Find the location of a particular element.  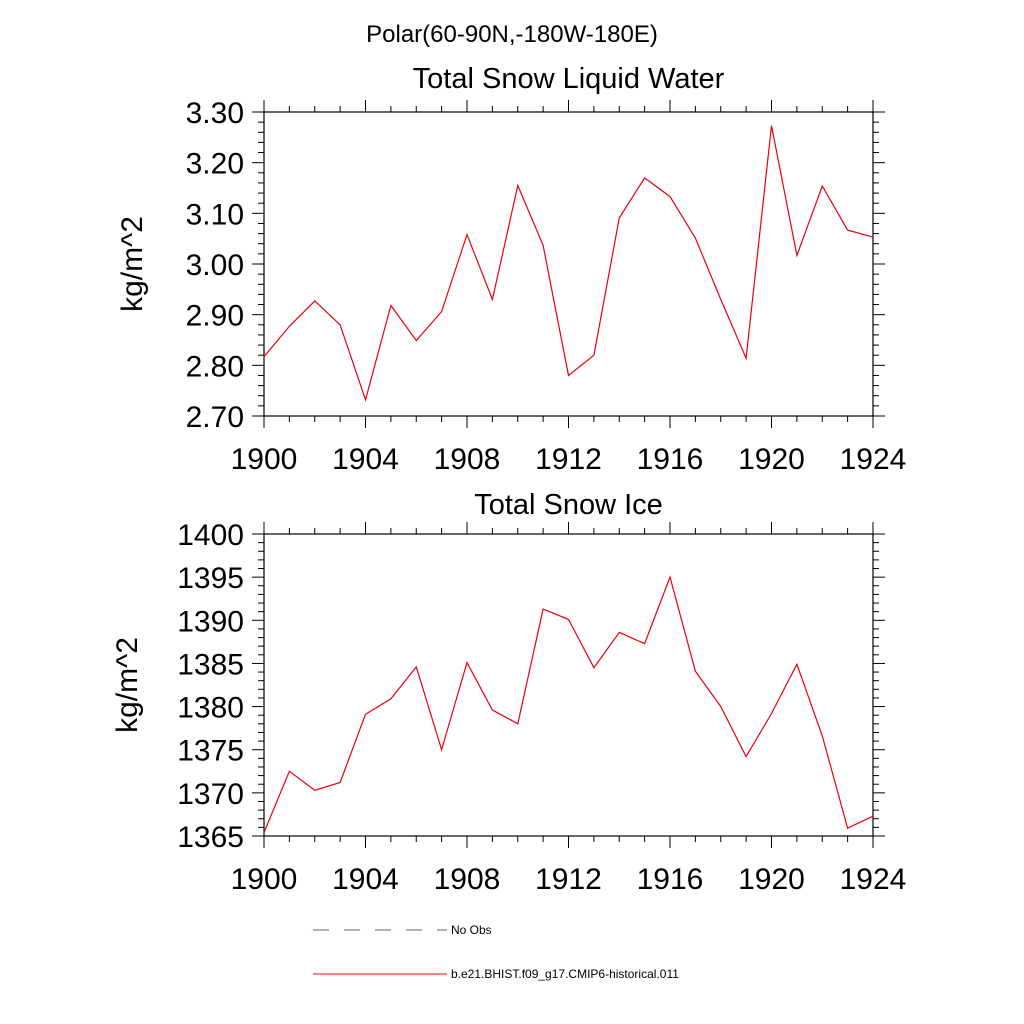

y-tick-label: 1395 is located at coordinates (210, 578).